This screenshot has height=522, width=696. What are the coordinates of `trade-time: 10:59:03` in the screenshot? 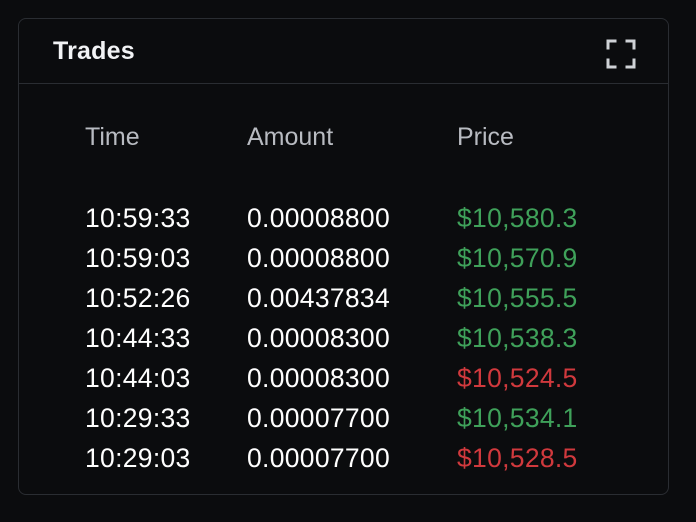 It's located at (138, 258).